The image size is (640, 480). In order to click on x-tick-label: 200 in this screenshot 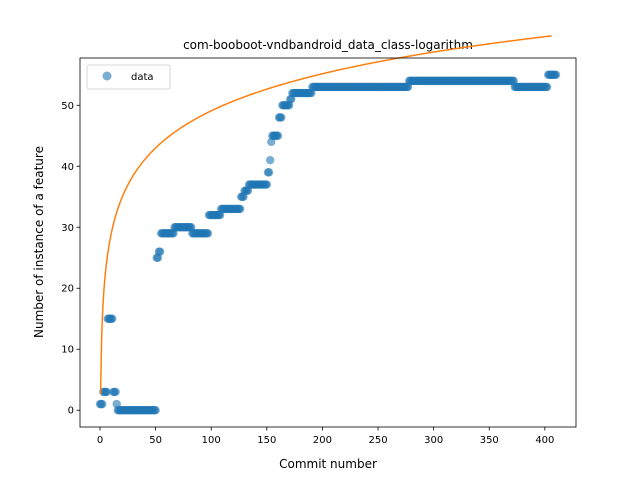, I will do `click(322, 440)`.